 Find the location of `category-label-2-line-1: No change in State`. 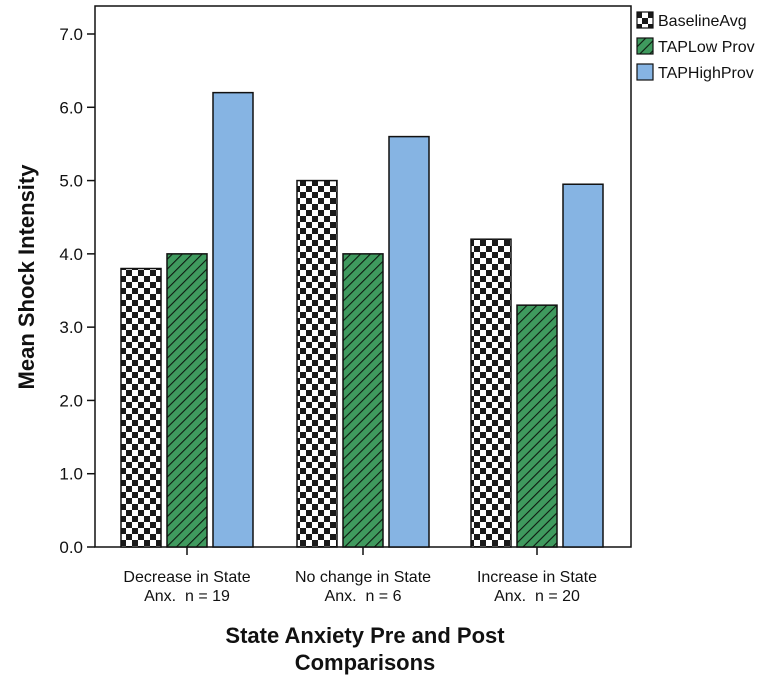

category-label-2-line-1: No change in State is located at coordinates (363, 577).